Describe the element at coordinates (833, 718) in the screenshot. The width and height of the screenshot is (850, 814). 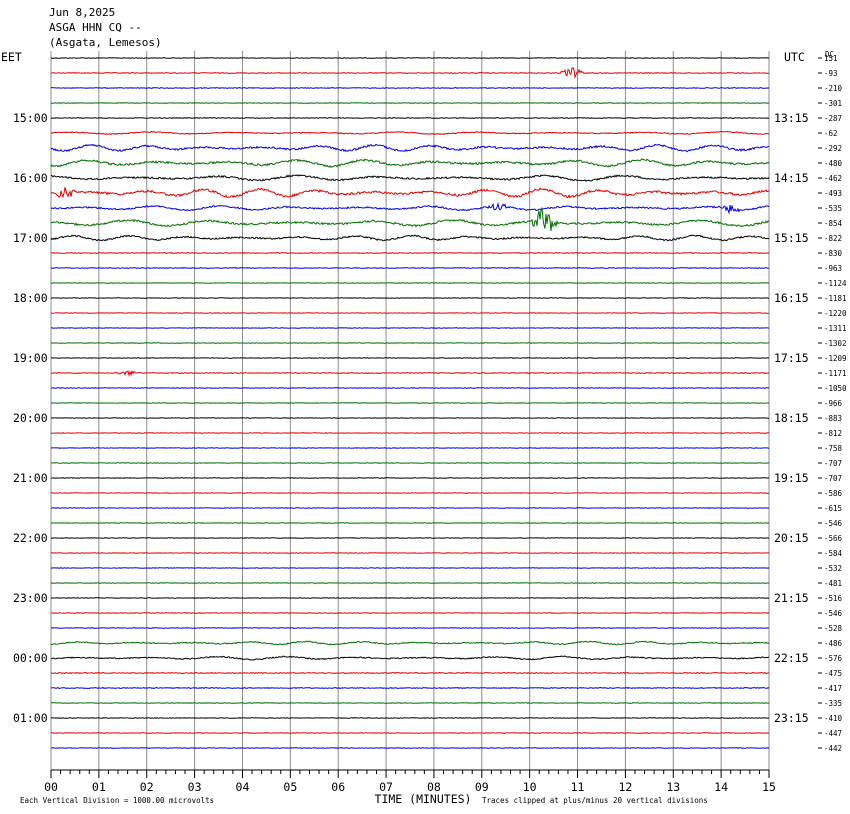
I see `dc-offset-label: -410` at that location.